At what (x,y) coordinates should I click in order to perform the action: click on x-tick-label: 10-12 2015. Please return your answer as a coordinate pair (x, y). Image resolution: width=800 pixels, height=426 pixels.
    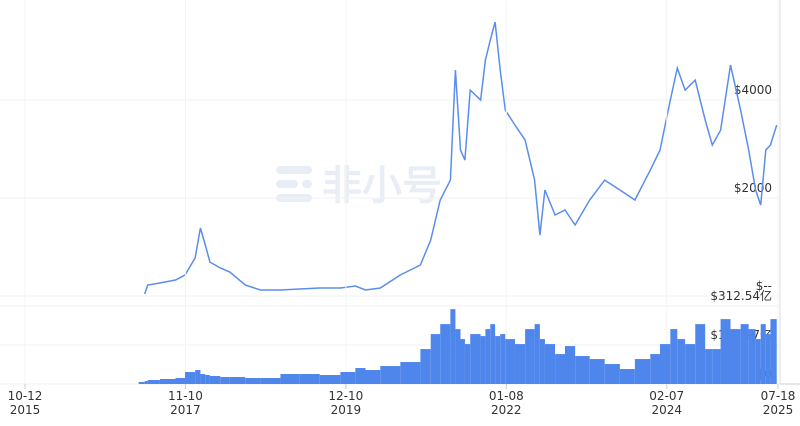
    Looking at the image, I should click on (25, 403).